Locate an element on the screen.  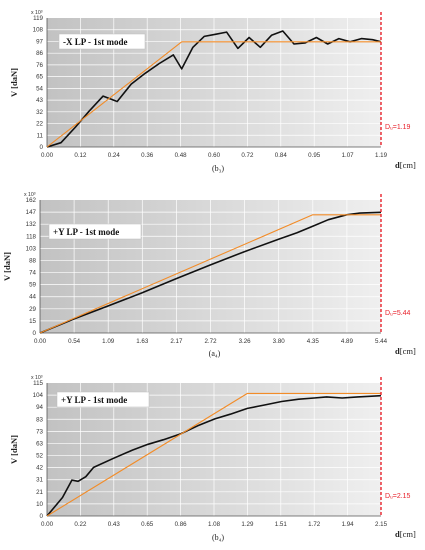
x-tick-label: 5.44 is located at coordinates (381, 341).